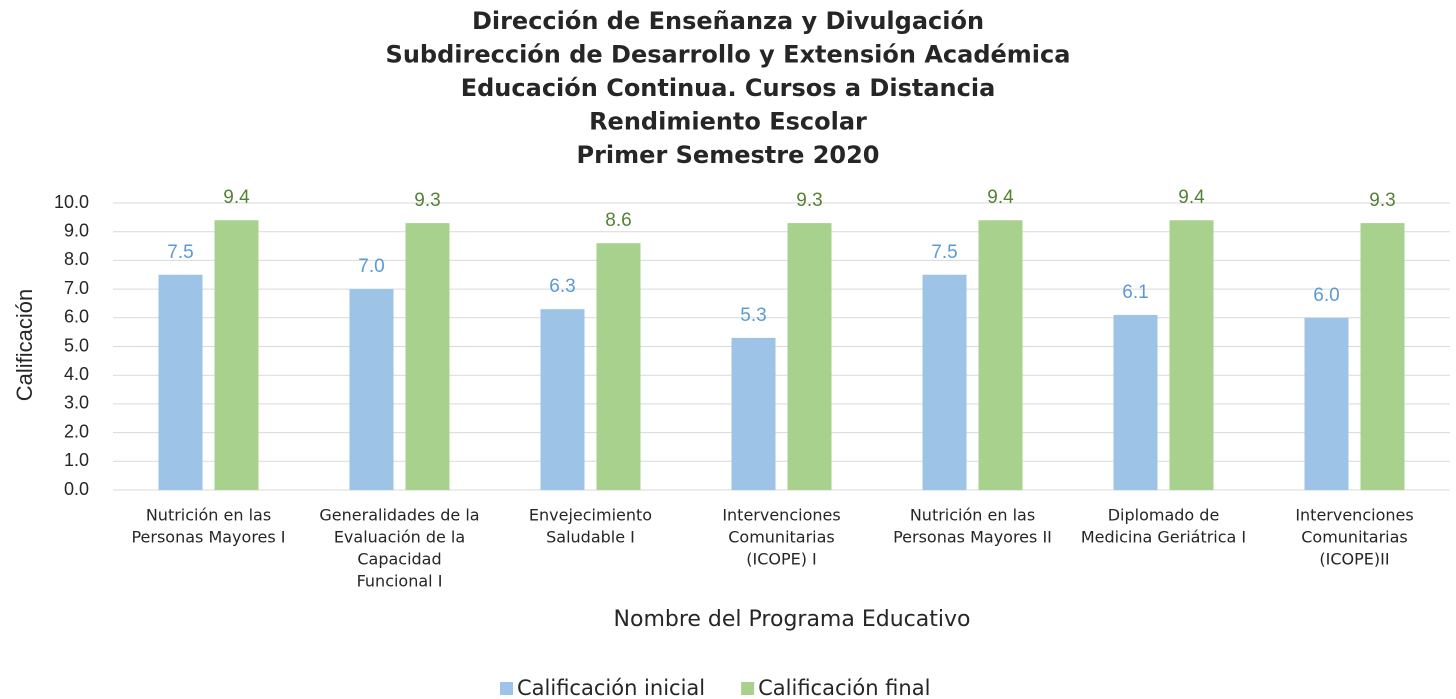 This screenshot has height=699, width=1456. I want to click on y-tick-label: 6.0, so click(76, 317).